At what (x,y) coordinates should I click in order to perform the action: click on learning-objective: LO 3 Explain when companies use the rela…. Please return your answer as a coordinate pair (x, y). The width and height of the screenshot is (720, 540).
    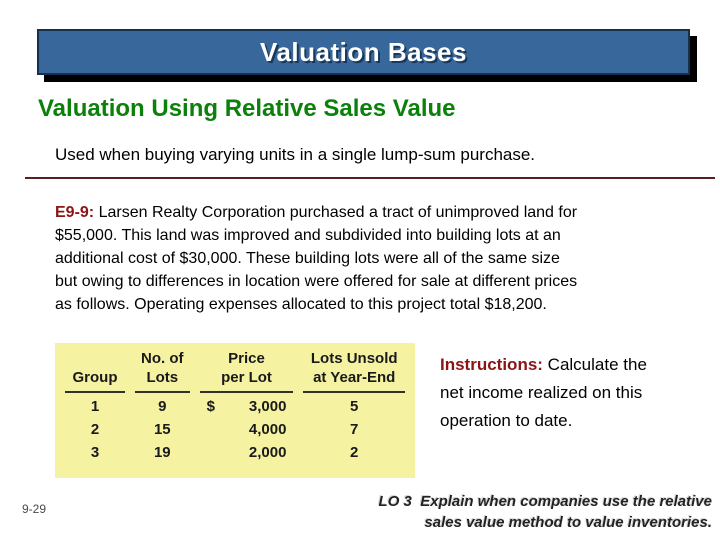
    Looking at the image, I should click on (502, 512).